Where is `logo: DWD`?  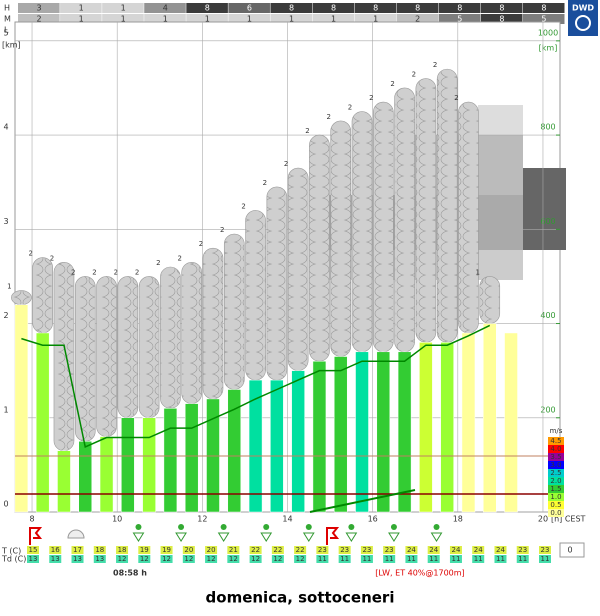 logo: DWD is located at coordinates (583, 8).